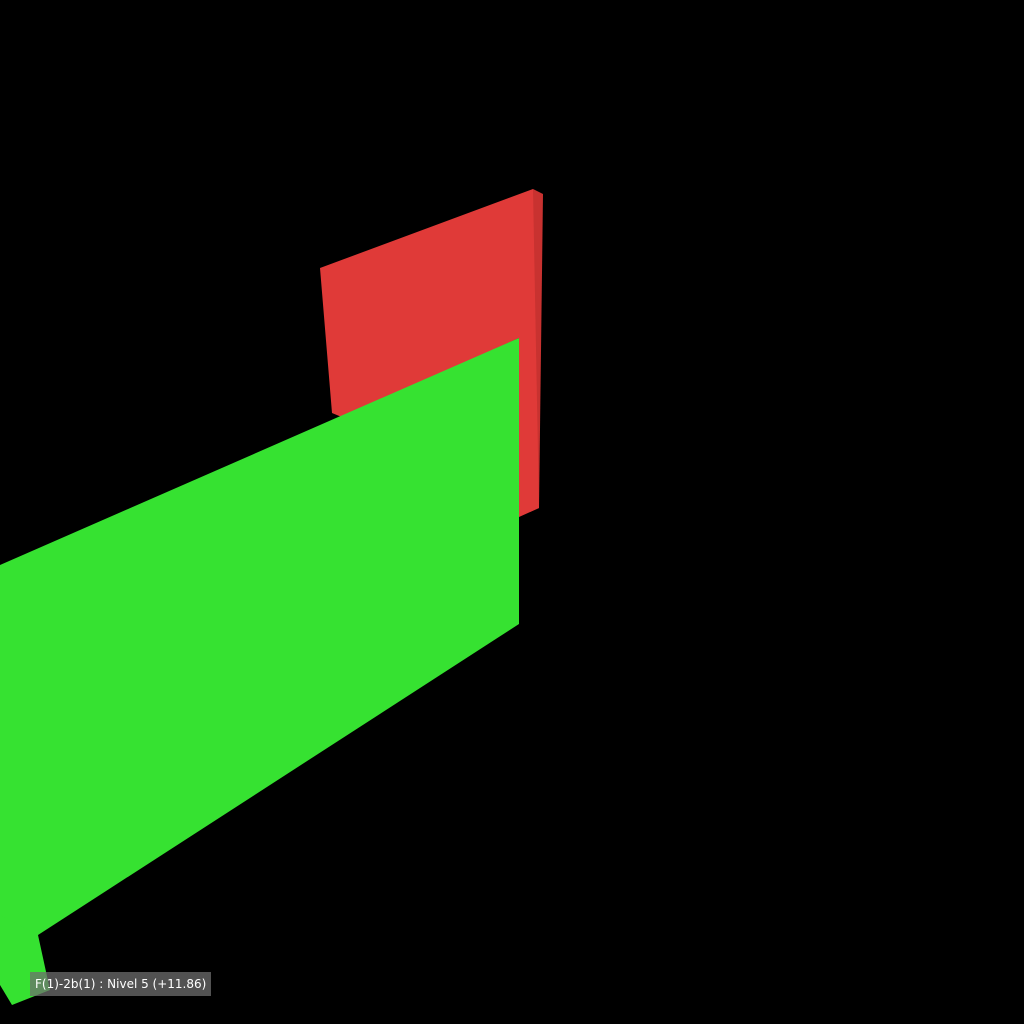 Image resolution: width=1024 pixels, height=1024 pixels. Describe the element at coordinates (429, 353) in the screenshot. I see `red-wall` at that location.